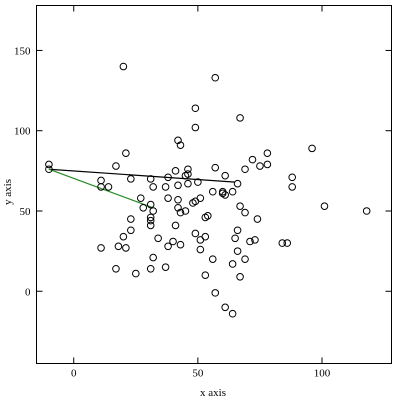 The height and width of the screenshot is (401, 401). What do you see at coordinates (8, 192) in the screenshot?
I see `y-axis-label: y axis` at bounding box center [8, 192].